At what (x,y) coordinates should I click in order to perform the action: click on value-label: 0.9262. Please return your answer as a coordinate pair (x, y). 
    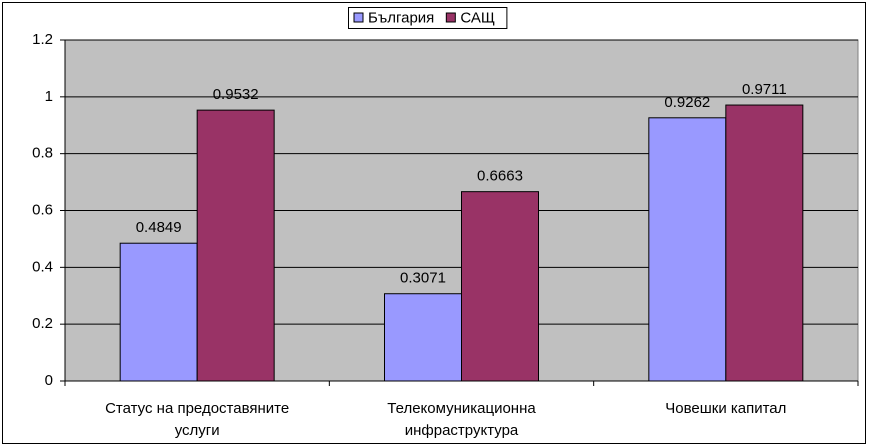
    Looking at the image, I should click on (687, 102).